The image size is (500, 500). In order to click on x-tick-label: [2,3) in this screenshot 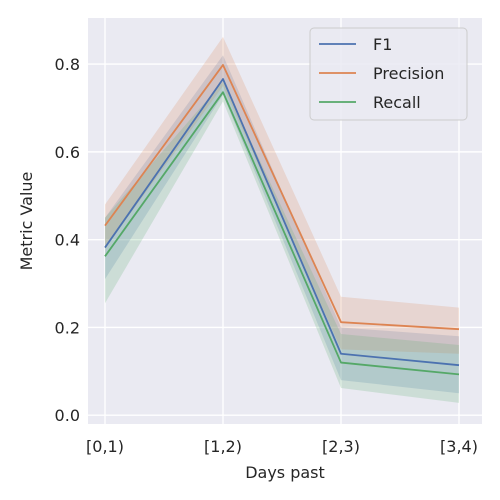, I will do `click(341, 446)`.